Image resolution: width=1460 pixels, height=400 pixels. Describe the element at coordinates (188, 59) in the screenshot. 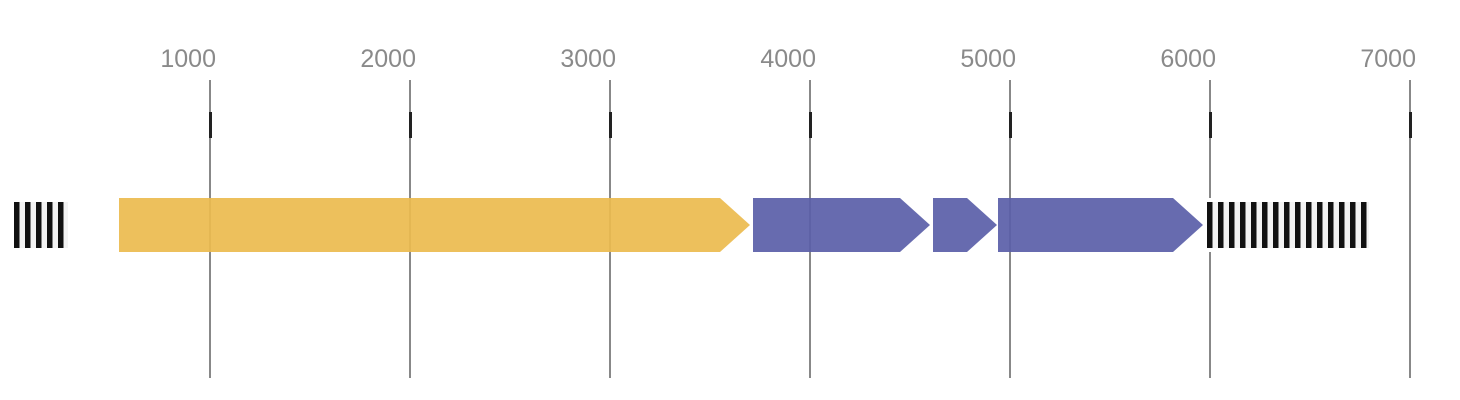

I see `tick-label-1000: 1000` at that location.